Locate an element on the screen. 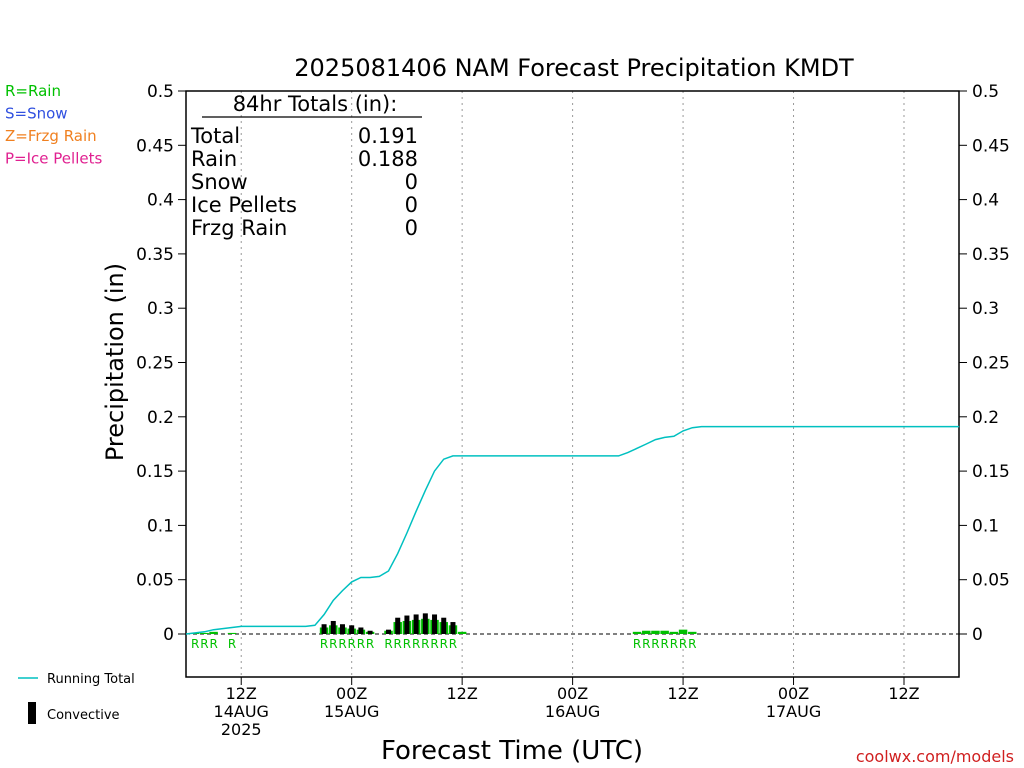 Image resolution: width=1024 pixels, height=768 pixels. x-tick-label: 2025 is located at coordinates (241, 729).